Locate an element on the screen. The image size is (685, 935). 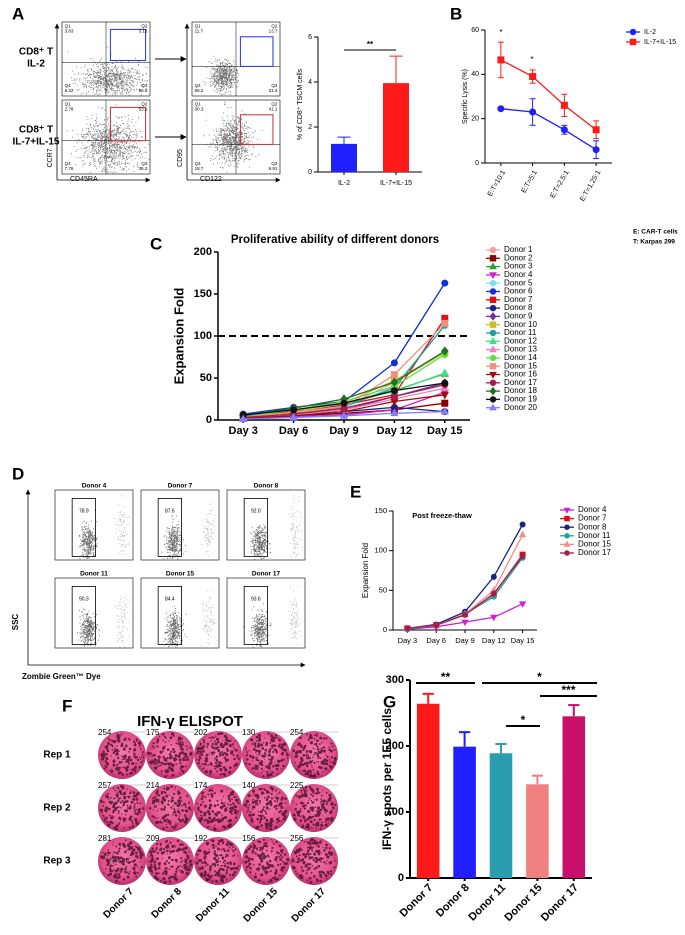
gate-percent: 93.6 is located at coordinates (256, 599).